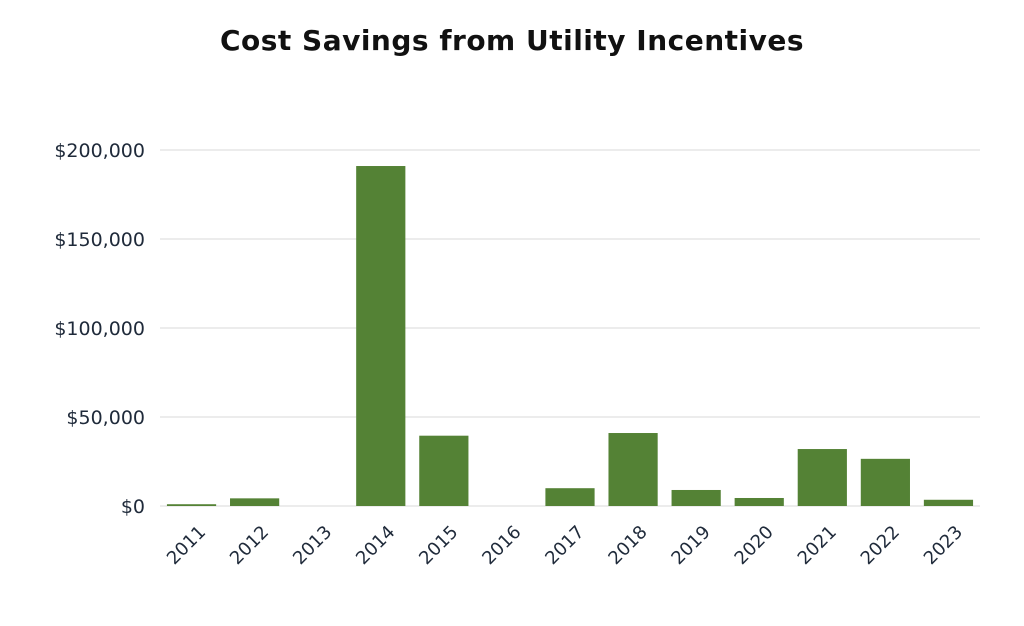  Describe the element at coordinates (696, 497) in the screenshot. I see `bar-2019` at that location.